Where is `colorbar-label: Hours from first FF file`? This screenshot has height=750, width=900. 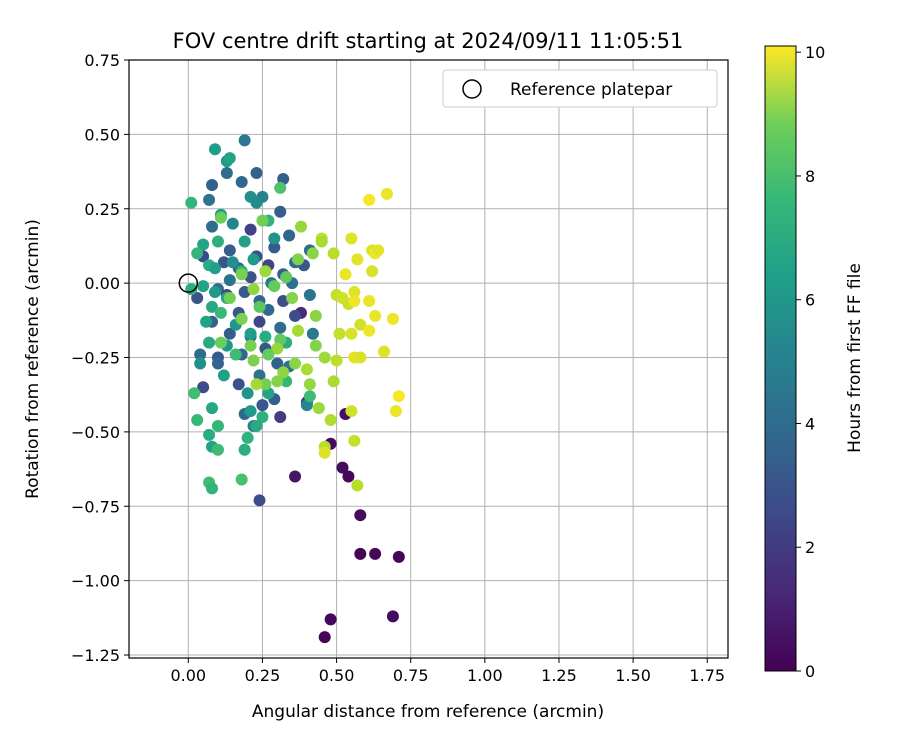 colorbar-label: Hours from first FF file is located at coordinates (855, 358).